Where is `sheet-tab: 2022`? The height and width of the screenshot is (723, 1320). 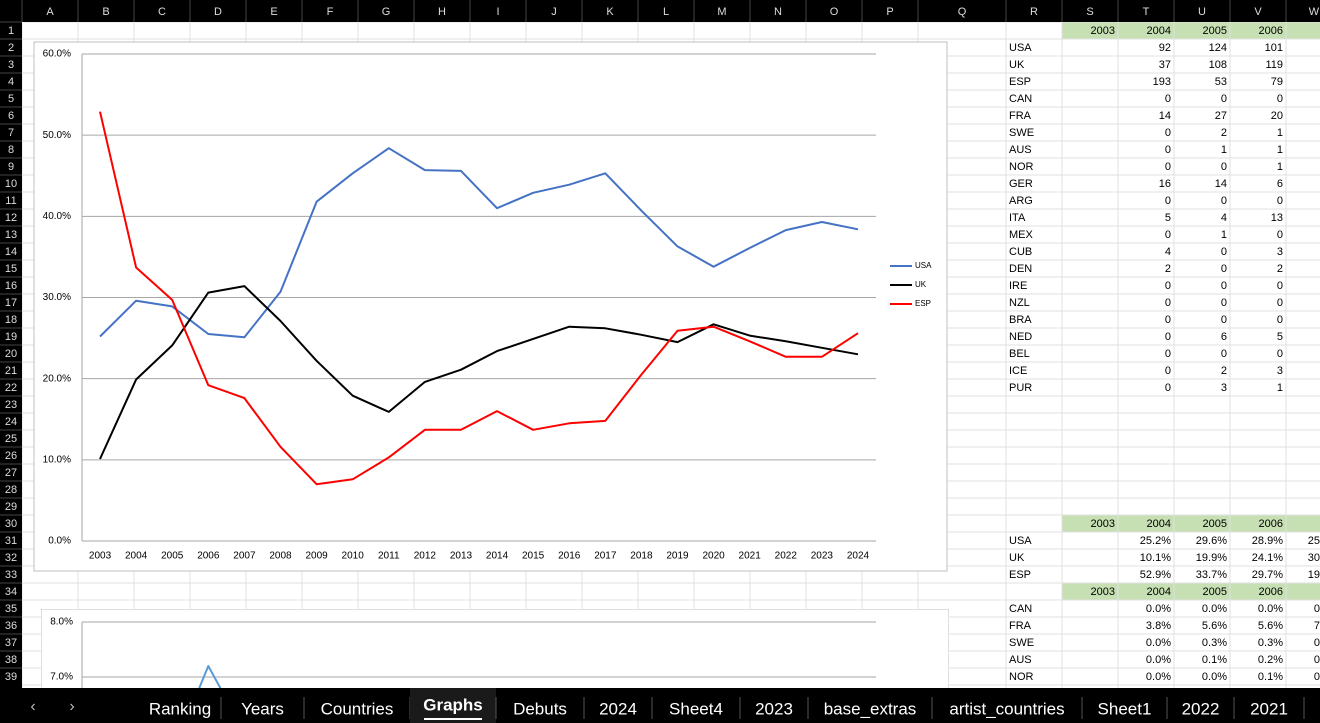
sheet-tab: 2022 is located at coordinates (1201, 708).